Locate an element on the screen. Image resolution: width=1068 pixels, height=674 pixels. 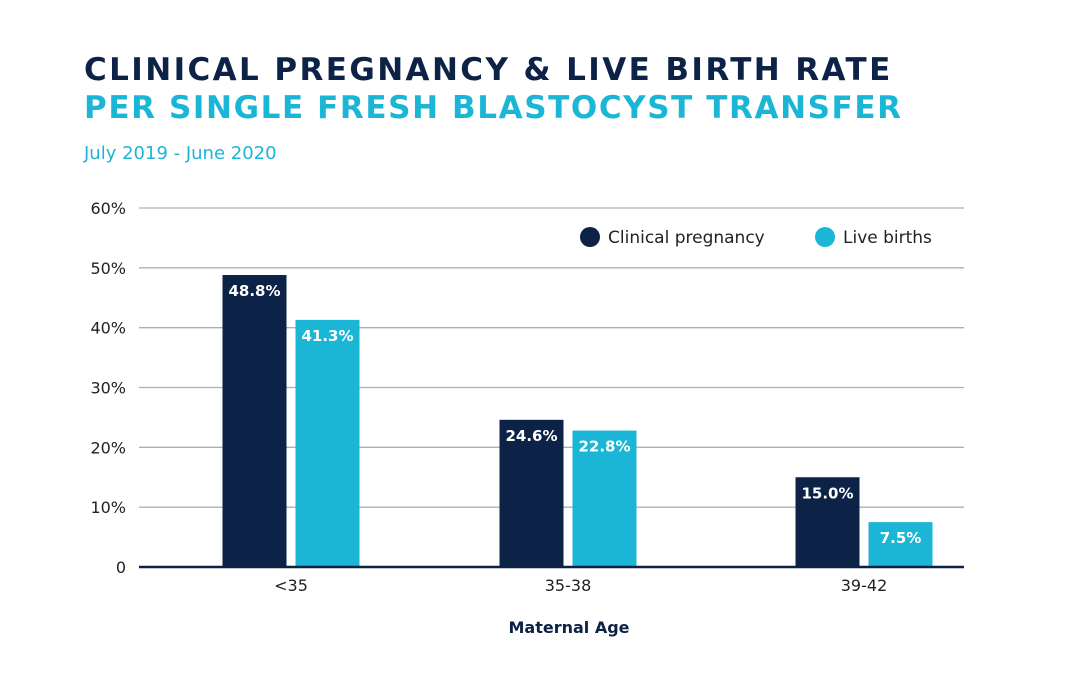
bar-value-label: 15.0% is located at coordinates (827, 493).